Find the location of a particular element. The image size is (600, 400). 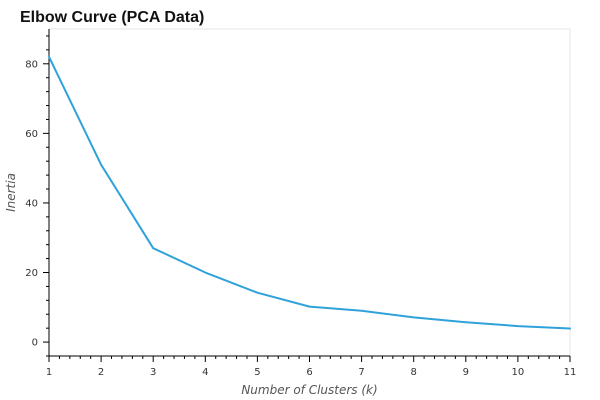

x-tick-label: 1 is located at coordinates (49, 372).